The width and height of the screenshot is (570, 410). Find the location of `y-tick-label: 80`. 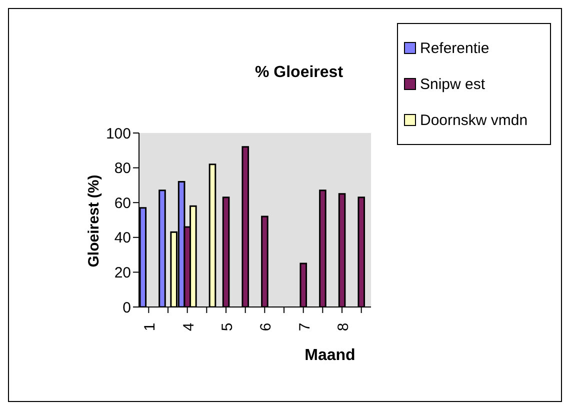

y-tick-label: 80 is located at coordinates (122, 169).